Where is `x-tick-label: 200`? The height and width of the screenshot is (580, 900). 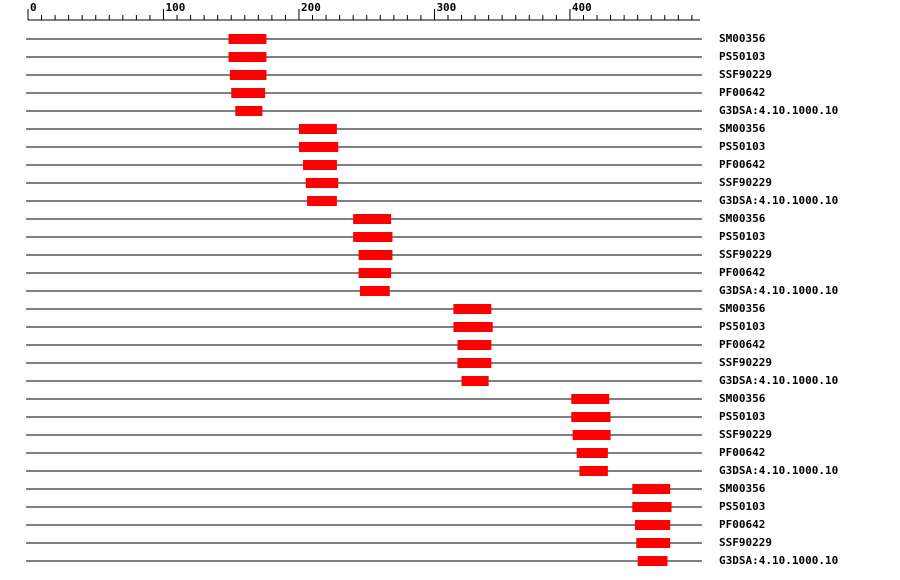
x-tick-label: 200 is located at coordinates (311, 7).